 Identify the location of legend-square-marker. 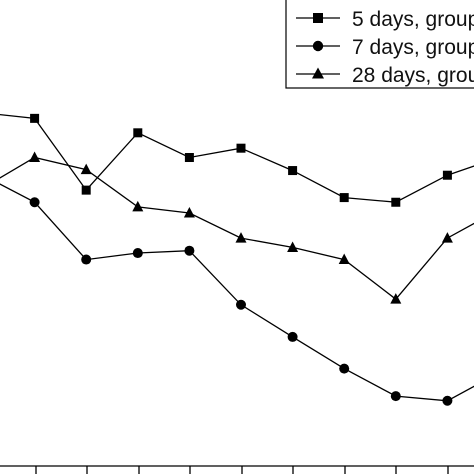
(318, 18).